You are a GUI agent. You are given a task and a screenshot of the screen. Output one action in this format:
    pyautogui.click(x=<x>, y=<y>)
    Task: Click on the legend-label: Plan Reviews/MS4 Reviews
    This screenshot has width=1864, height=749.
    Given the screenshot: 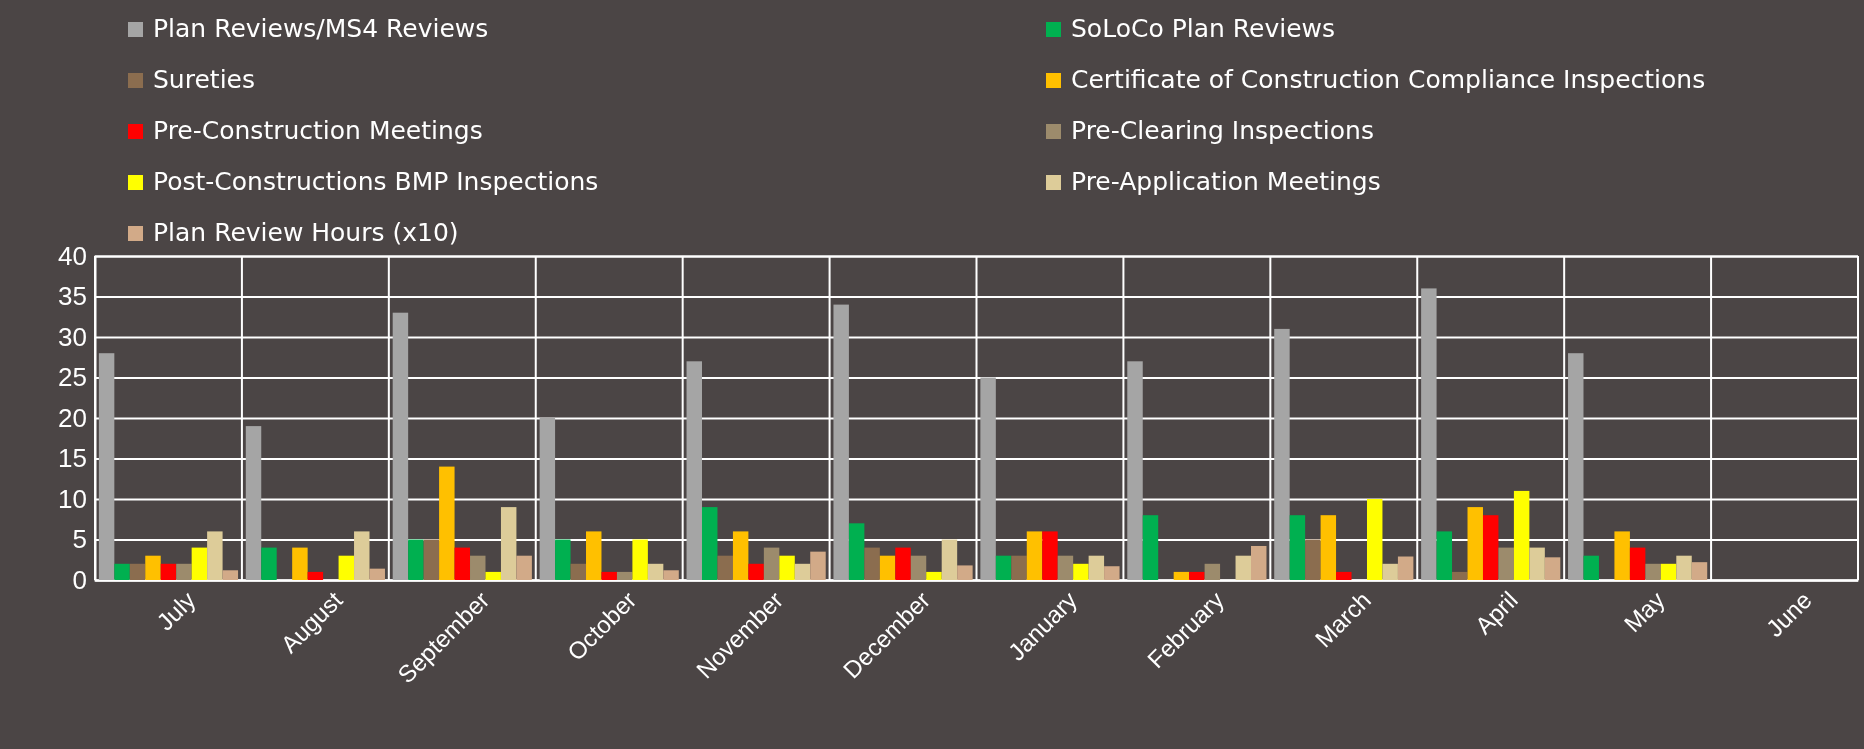 What is the action you would take?
    pyautogui.click(x=321, y=28)
    